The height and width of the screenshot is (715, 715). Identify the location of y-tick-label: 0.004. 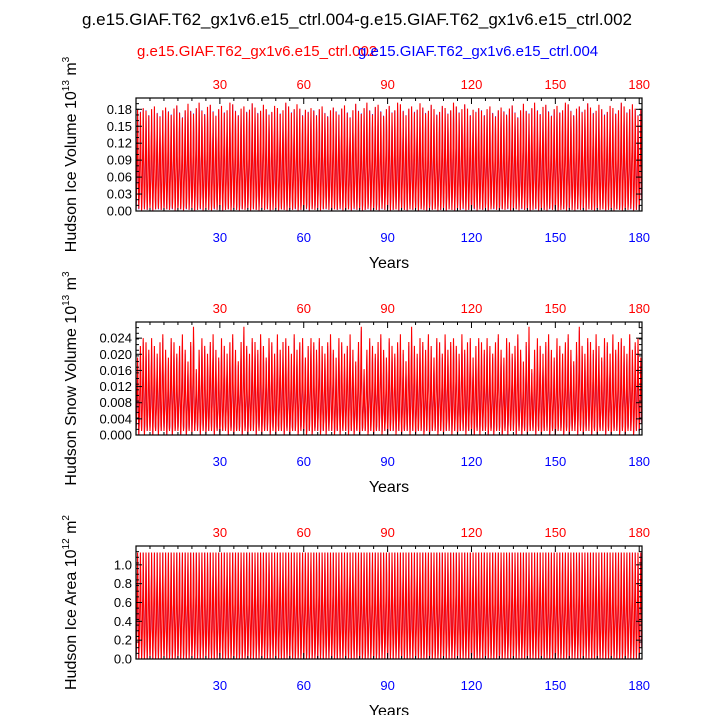
(115, 418).